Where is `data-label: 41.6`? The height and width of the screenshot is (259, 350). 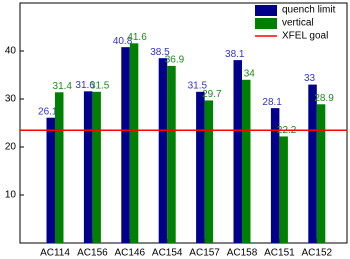
data-label: 41.6 is located at coordinates (137, 37).